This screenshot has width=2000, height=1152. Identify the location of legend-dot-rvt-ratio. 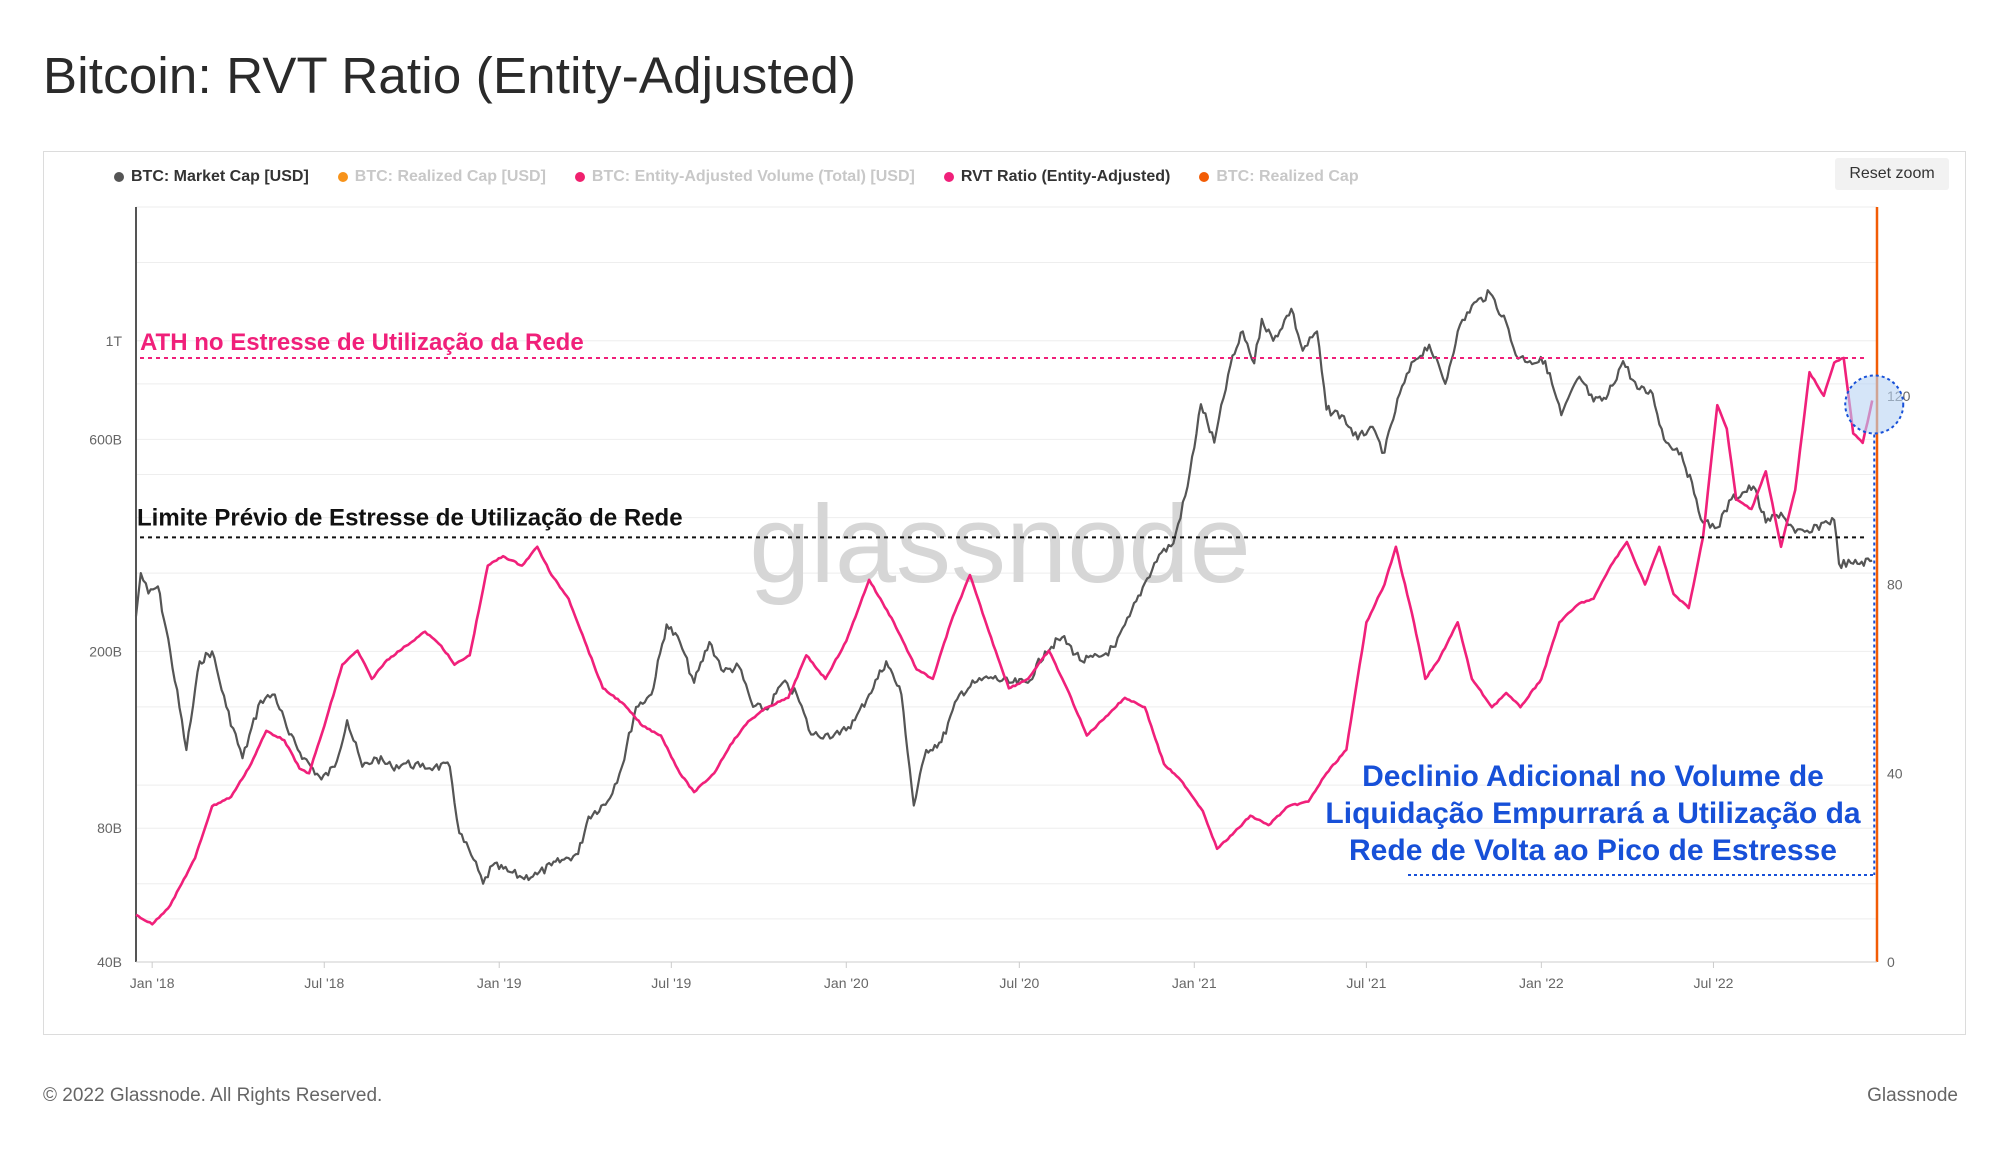
(948, 177).